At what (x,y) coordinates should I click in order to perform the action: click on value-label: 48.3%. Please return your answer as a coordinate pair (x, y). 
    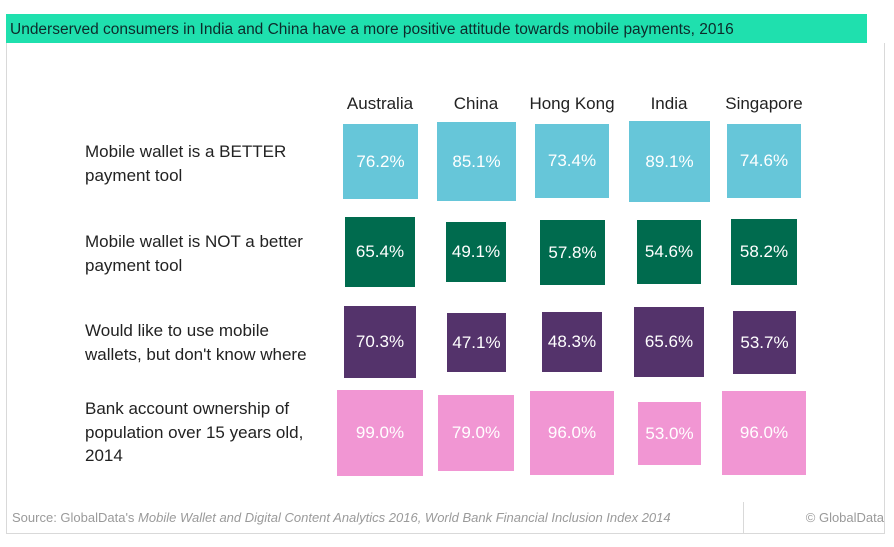
    Looking at the image, I should click on (572, 341).